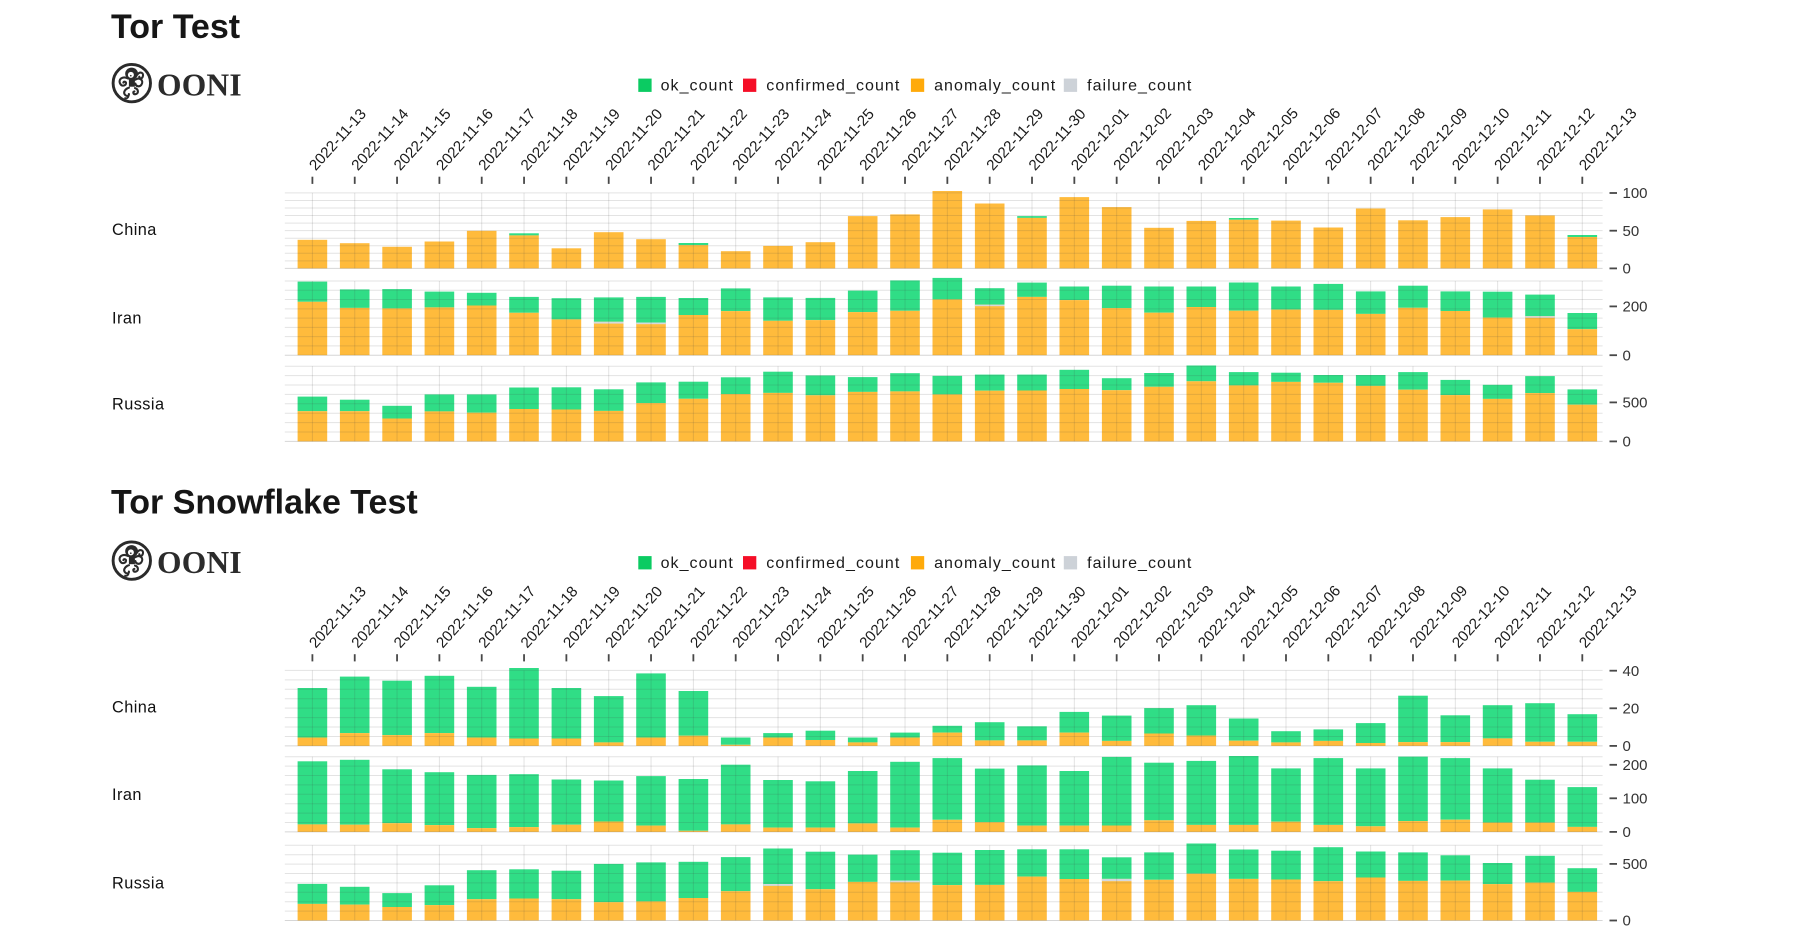 This screenshot has width=1805, height=950. Describe the element at coordinates (1631, 671) in the screenshot. I see `svg-text: 40` at that location.